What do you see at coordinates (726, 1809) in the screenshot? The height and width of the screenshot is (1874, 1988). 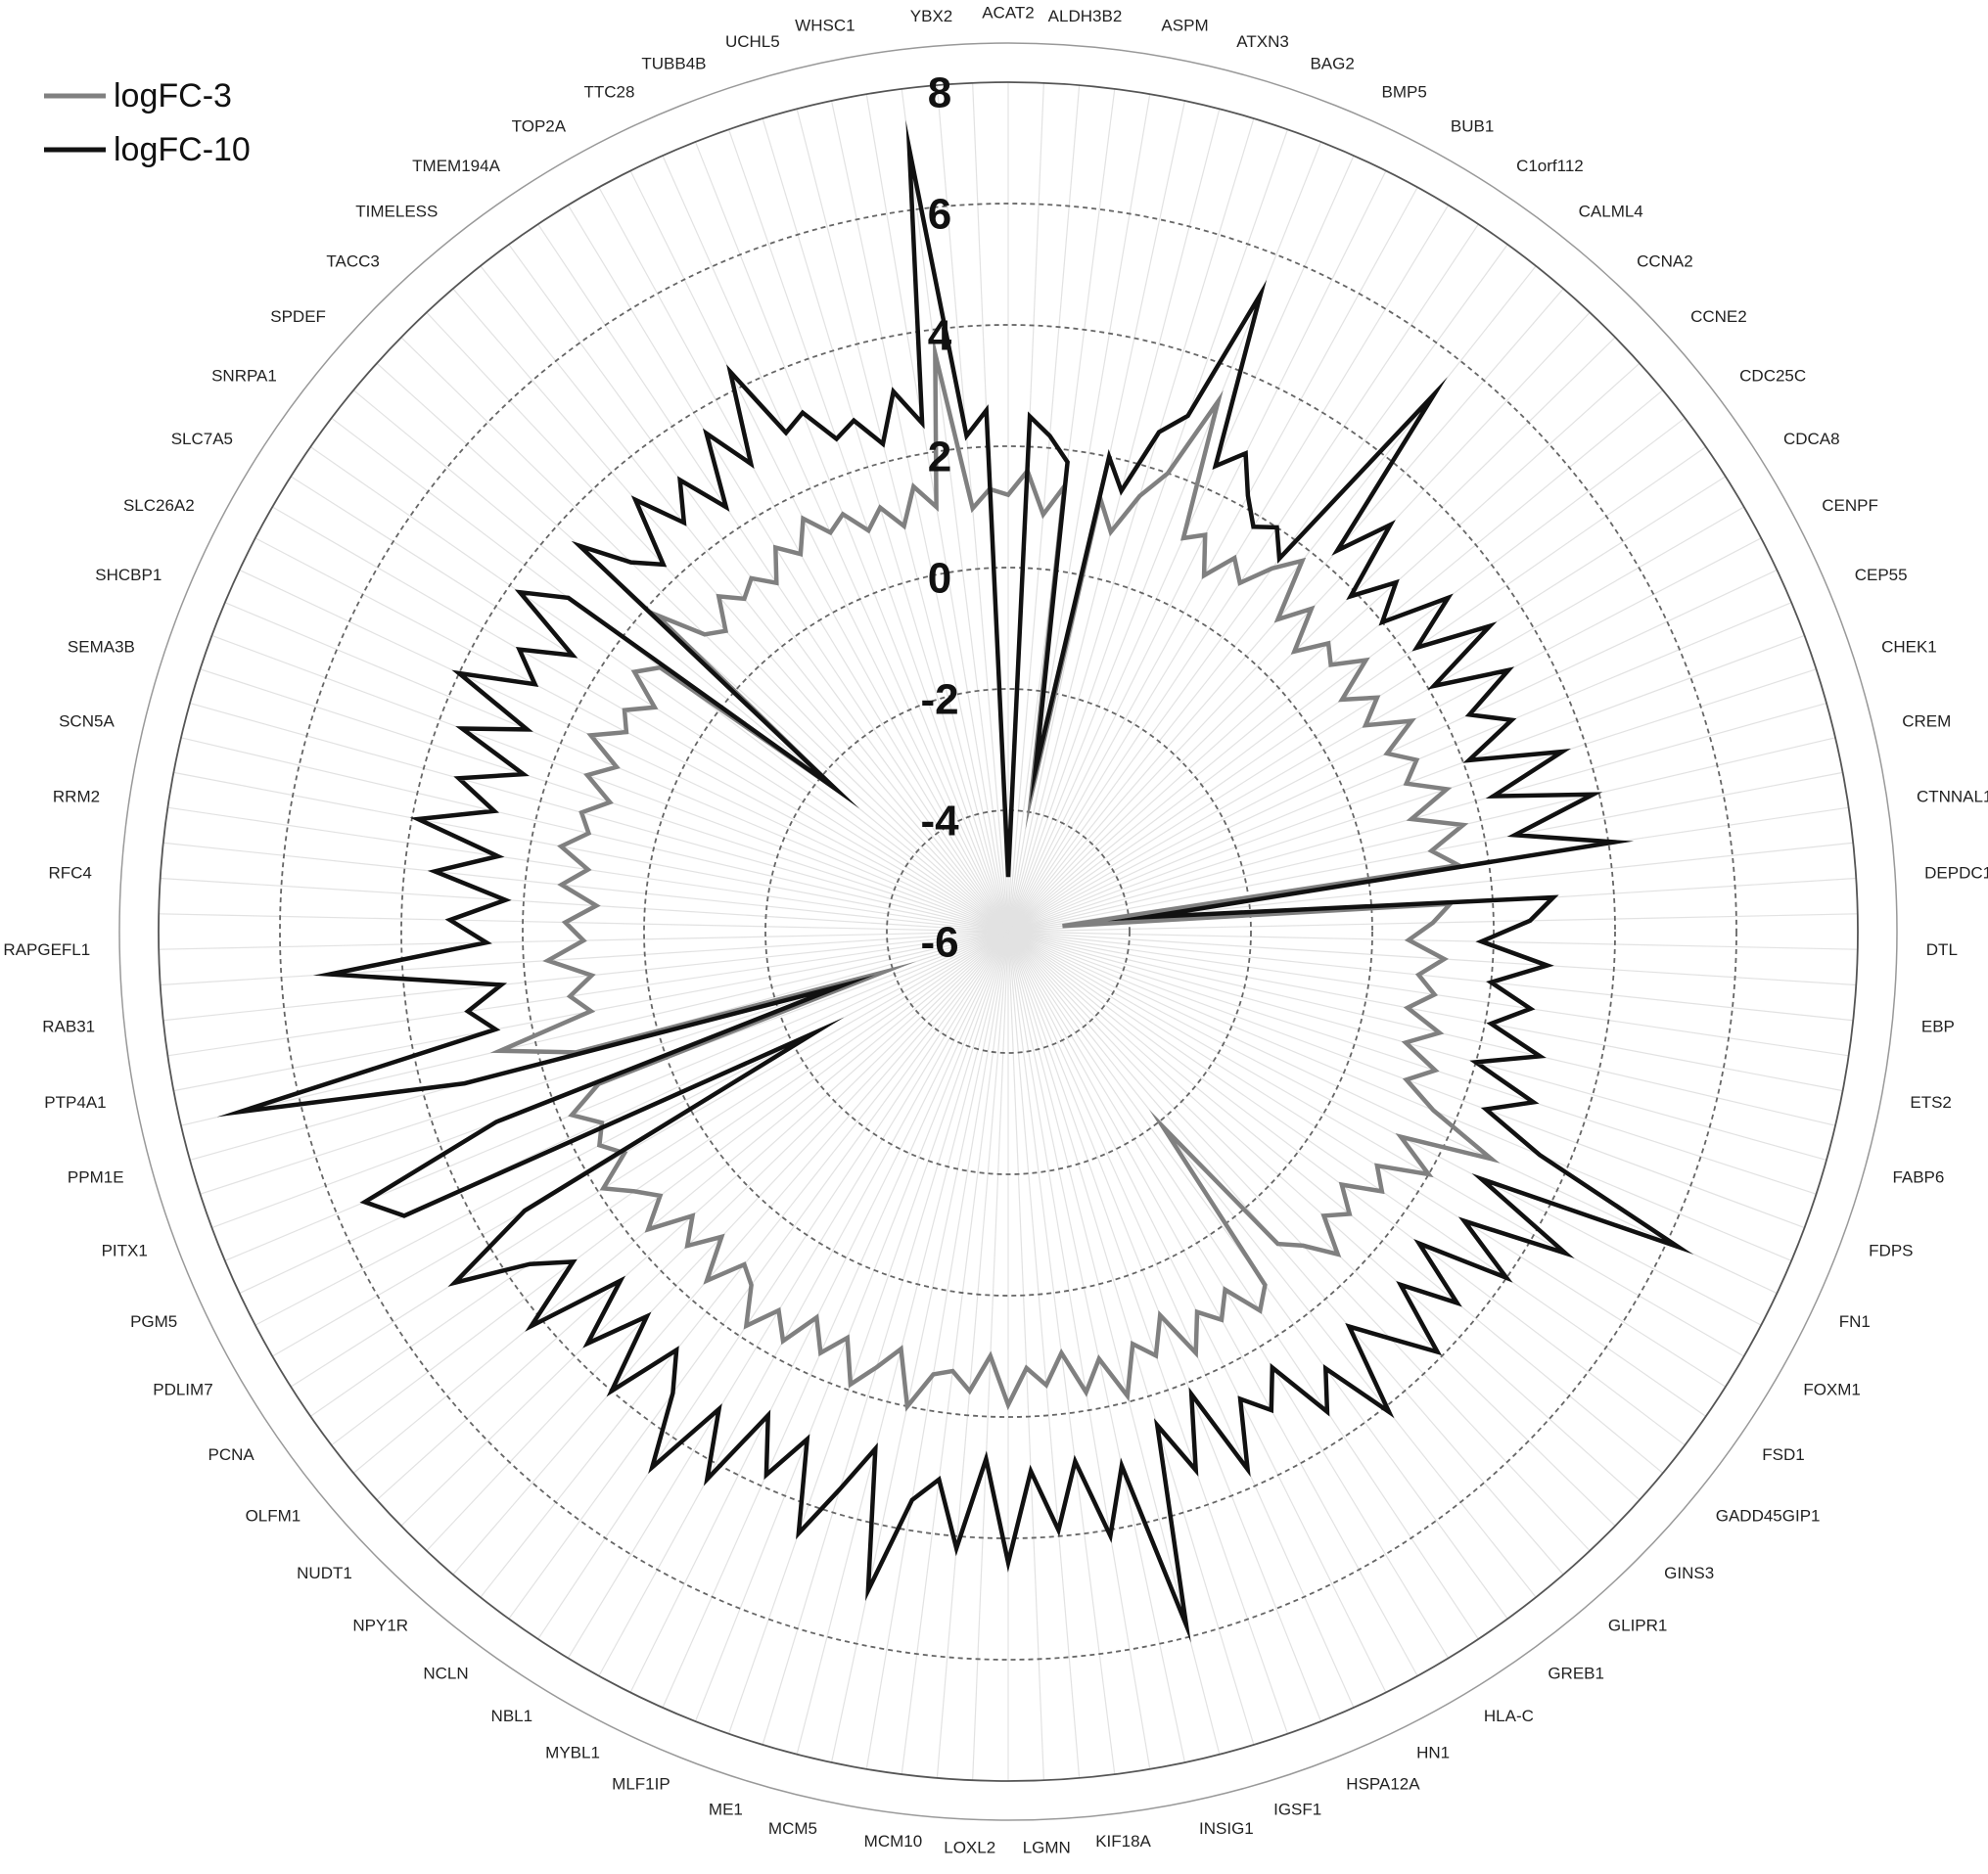 I see `category-label: ME1` at bounding box center [726, 1809].